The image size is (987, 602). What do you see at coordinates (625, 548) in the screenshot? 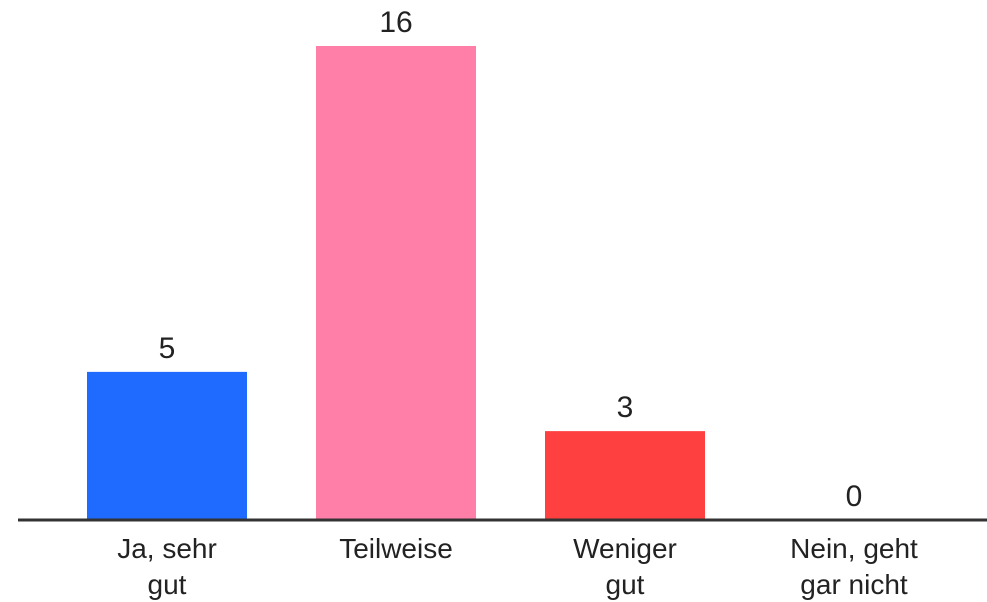
I see `category-label-line: Weniger` at bounding box center [625, 548].